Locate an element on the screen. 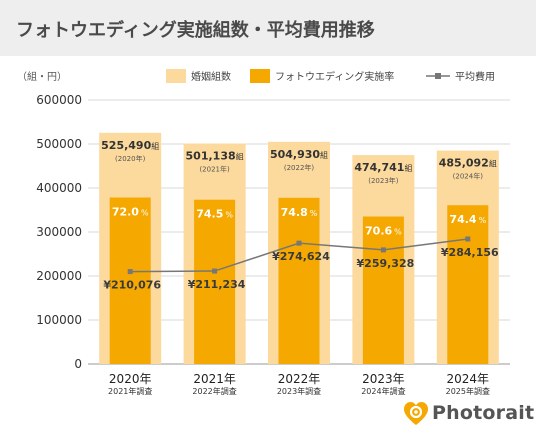 The image size is (536, 434). legend-label-avg: 平均費用 is located at coordinates (475, 76).